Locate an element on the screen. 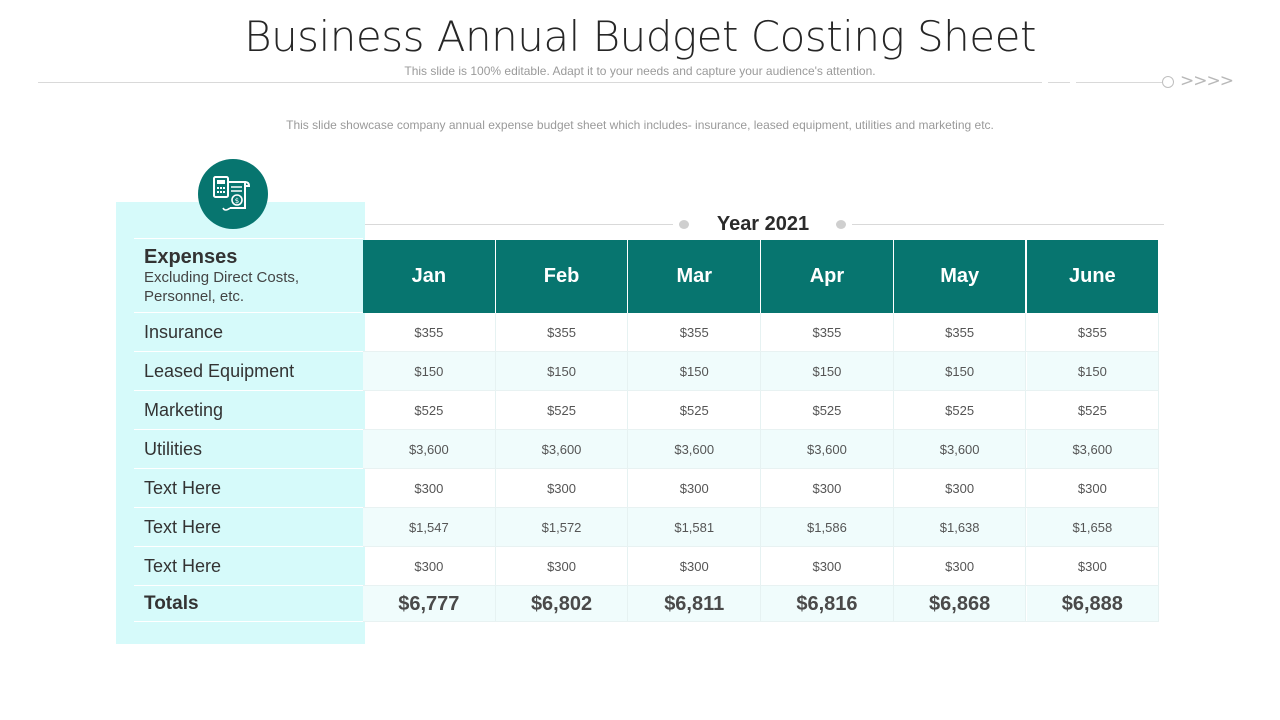 The image size is (1280, 720). total-cell: $6,888 is located at coordinates (1093, 604).